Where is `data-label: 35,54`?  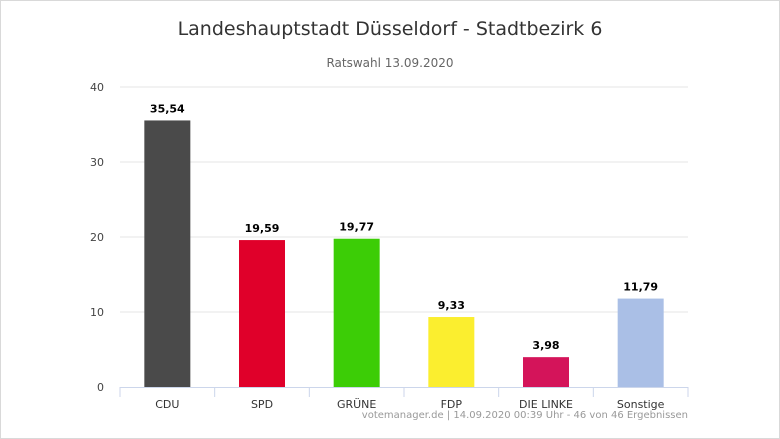 data-label: 35,54 is located at coordinates (167, 108).